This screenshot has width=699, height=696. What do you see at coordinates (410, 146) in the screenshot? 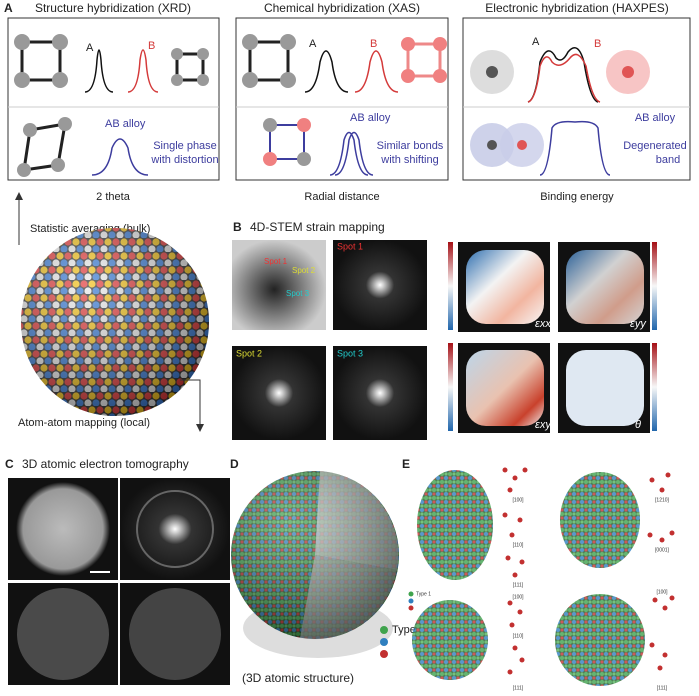
I see `note: Similar bonds` at bounding box center [410, 146].